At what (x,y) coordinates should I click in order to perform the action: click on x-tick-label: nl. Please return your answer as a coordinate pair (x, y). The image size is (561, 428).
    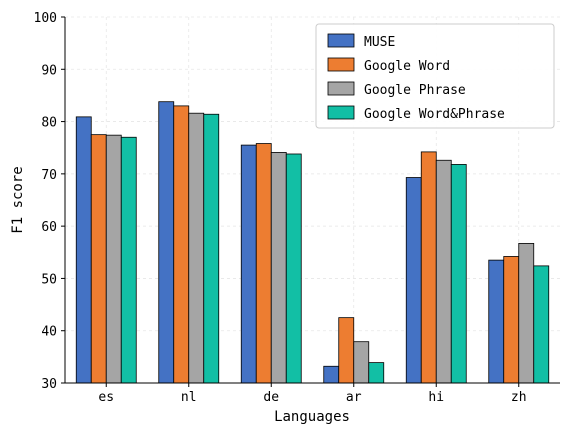
    Looking at the image, I should click on (189, 397).